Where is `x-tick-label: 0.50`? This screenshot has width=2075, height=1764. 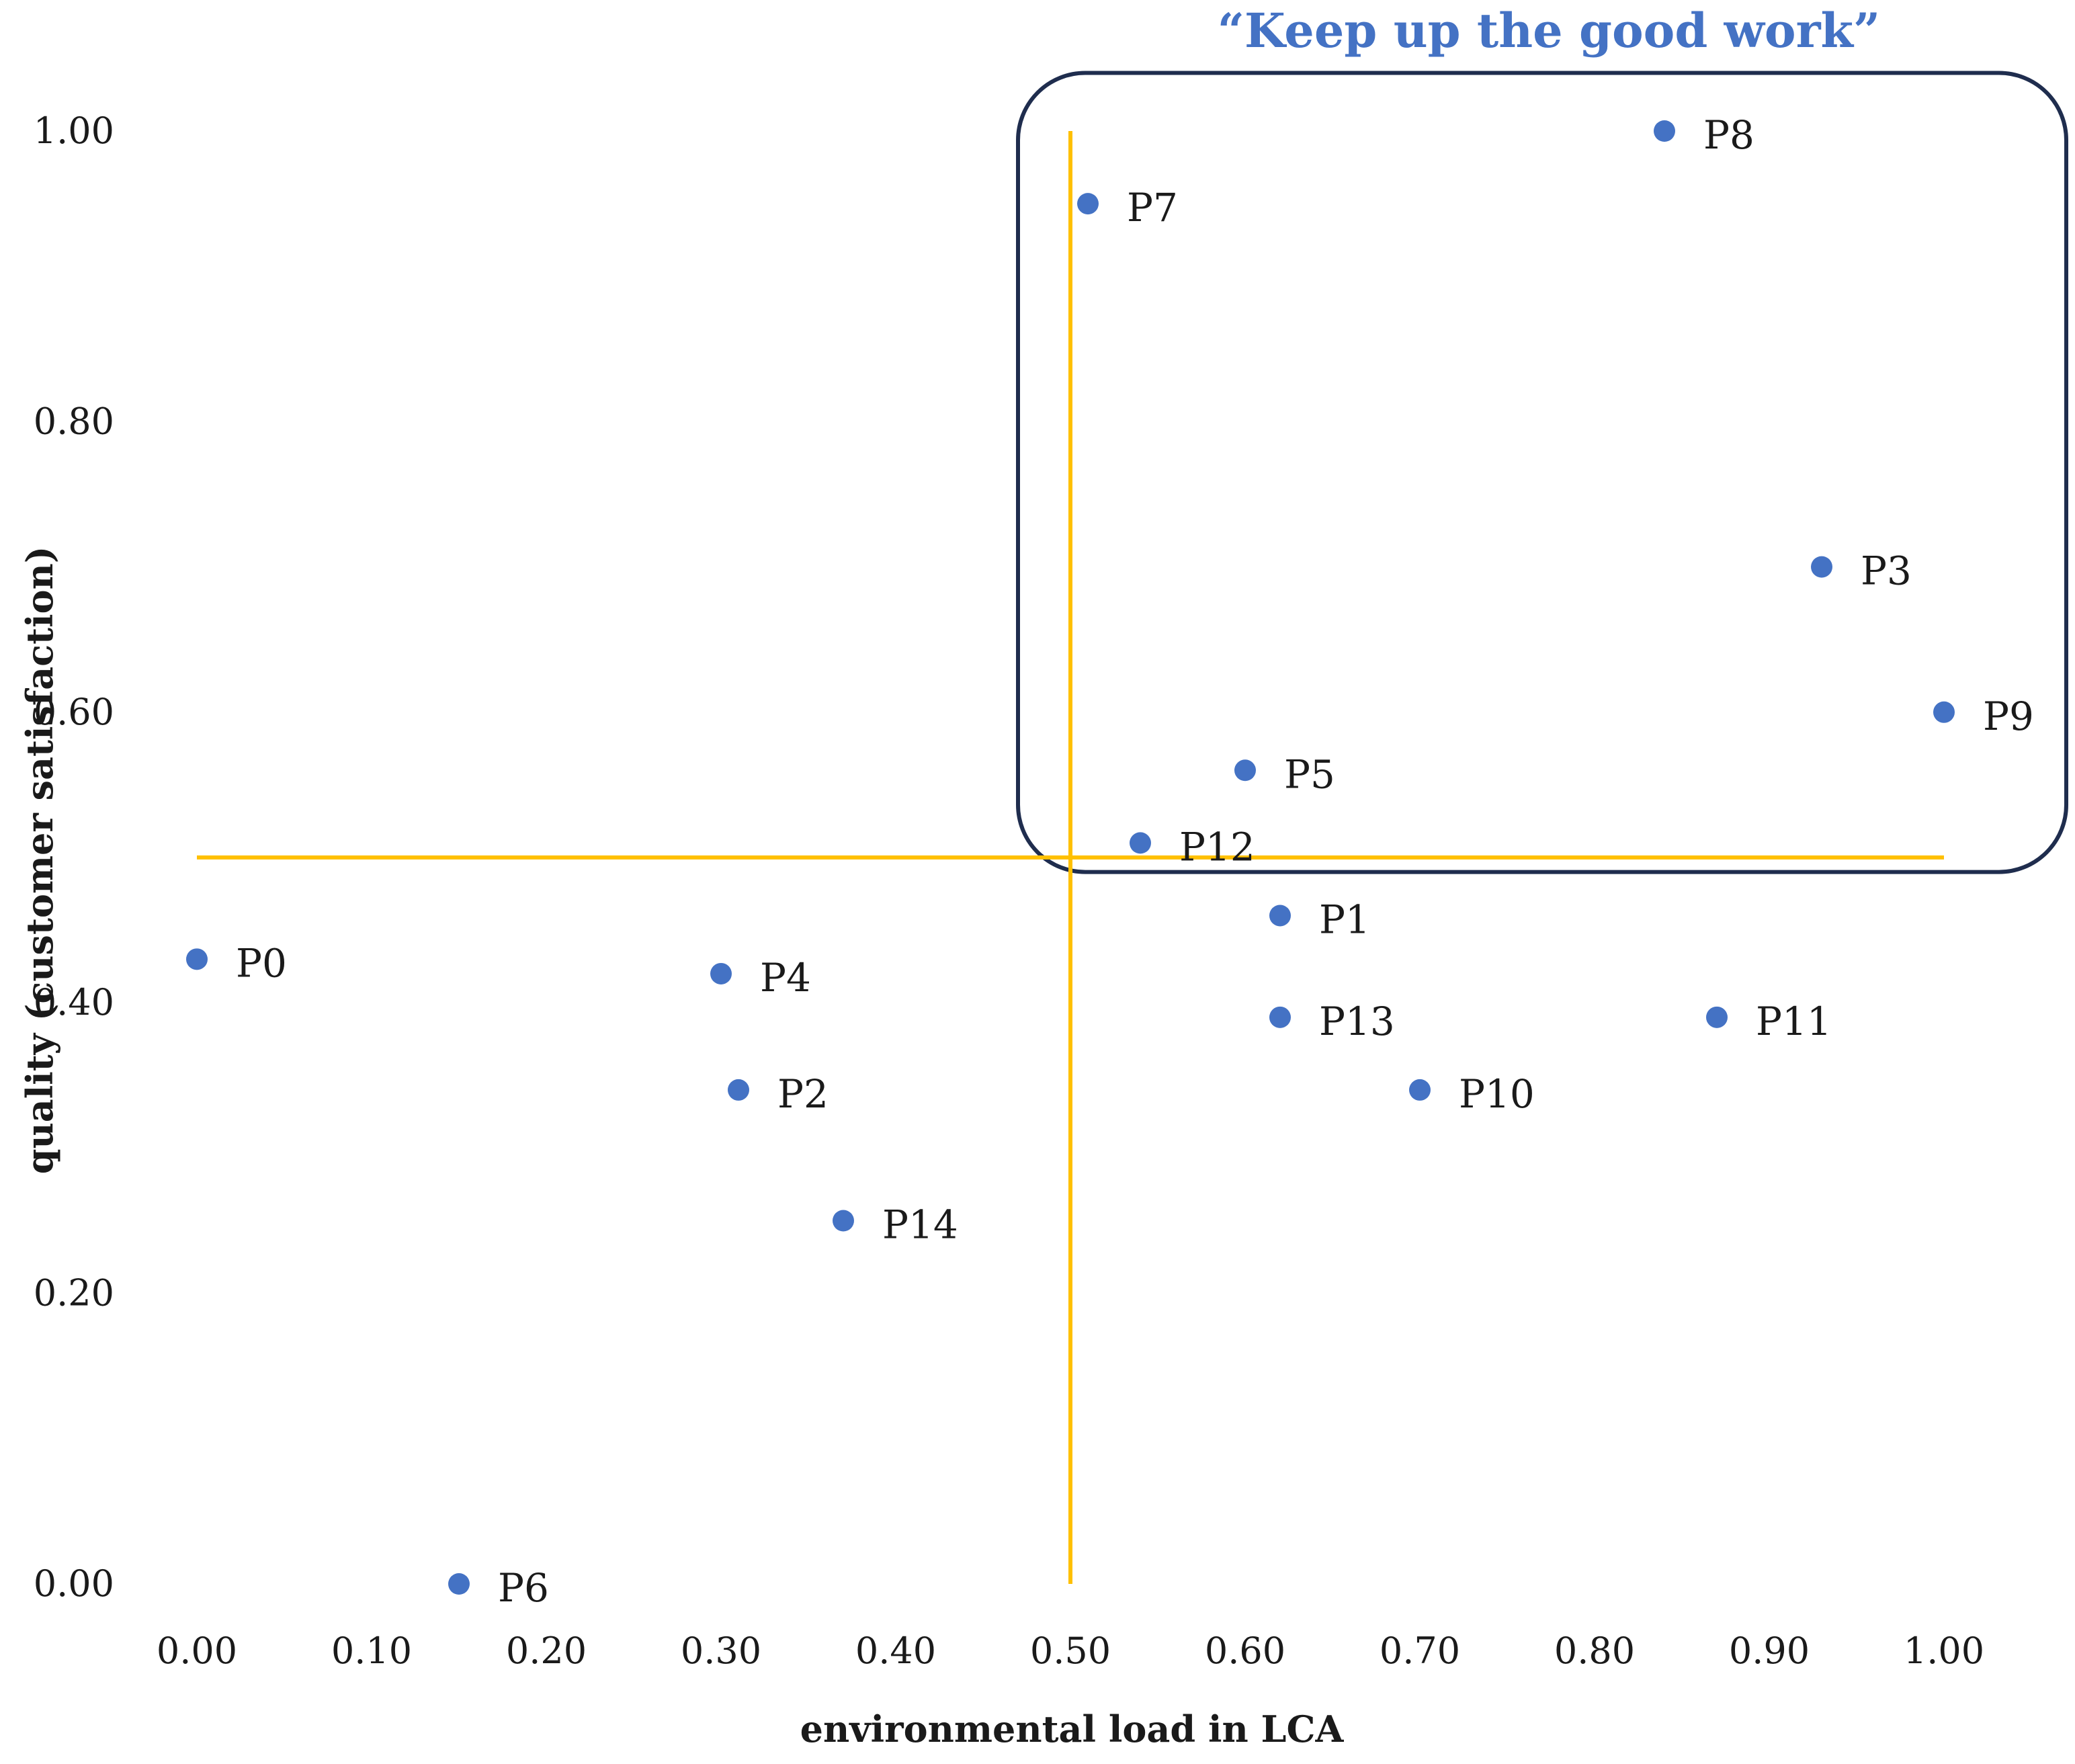 x-tick-label: 0.50 is located at coordinates (1070, 1651).